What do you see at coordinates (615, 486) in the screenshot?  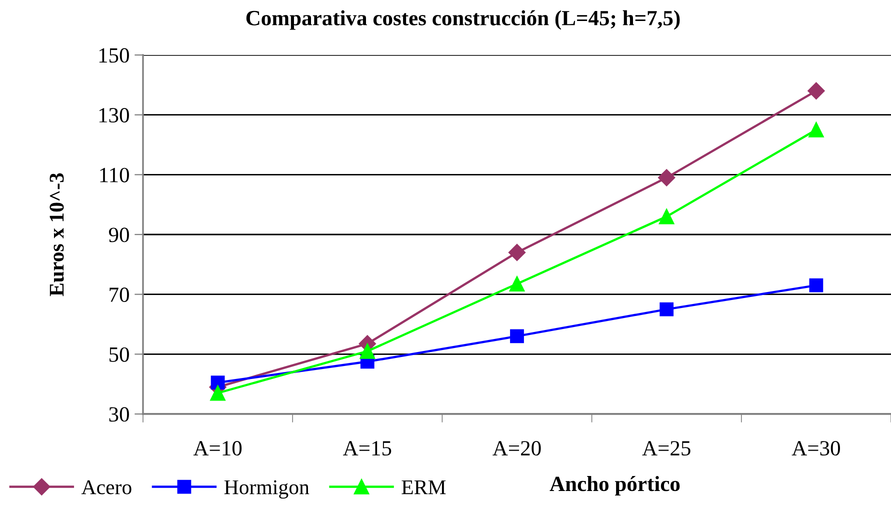 I see `x-axis-title: Ancho pórtico` at bounding box center [615, 486].